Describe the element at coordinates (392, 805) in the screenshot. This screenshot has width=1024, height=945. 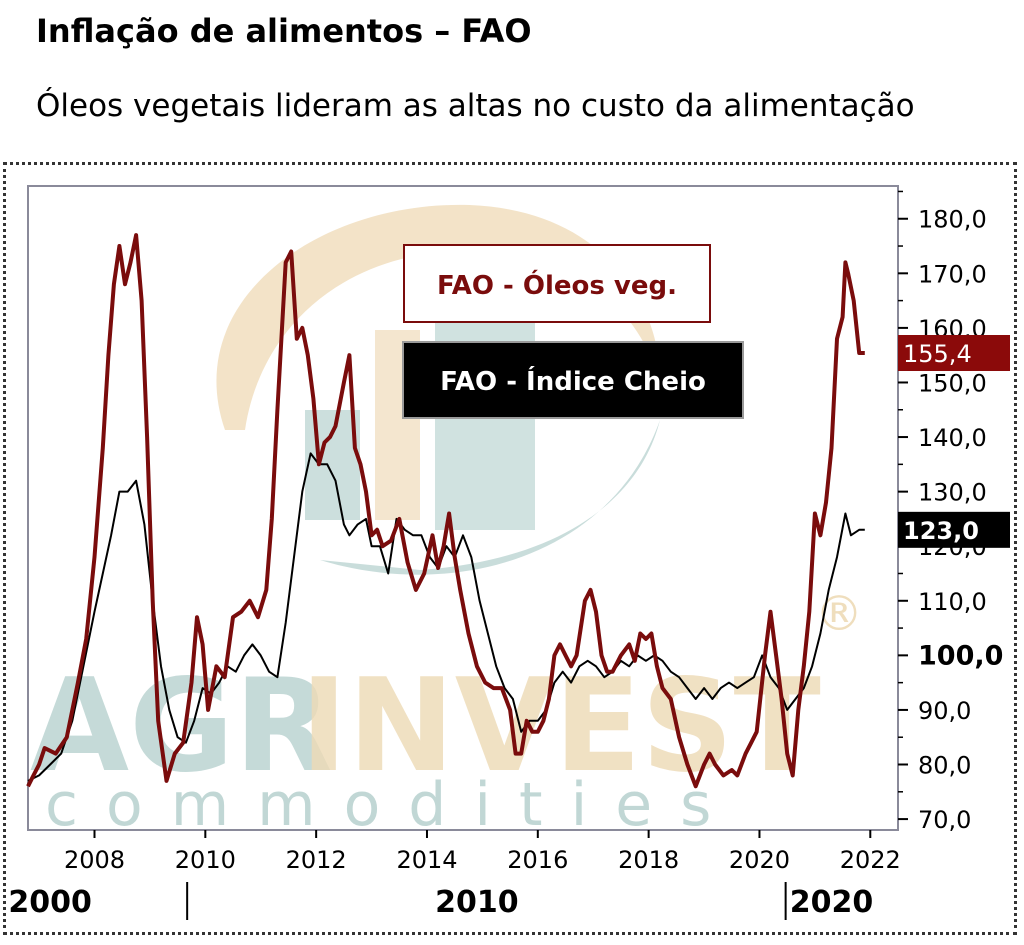
I see `watermark-tagline: commodities` at that location.